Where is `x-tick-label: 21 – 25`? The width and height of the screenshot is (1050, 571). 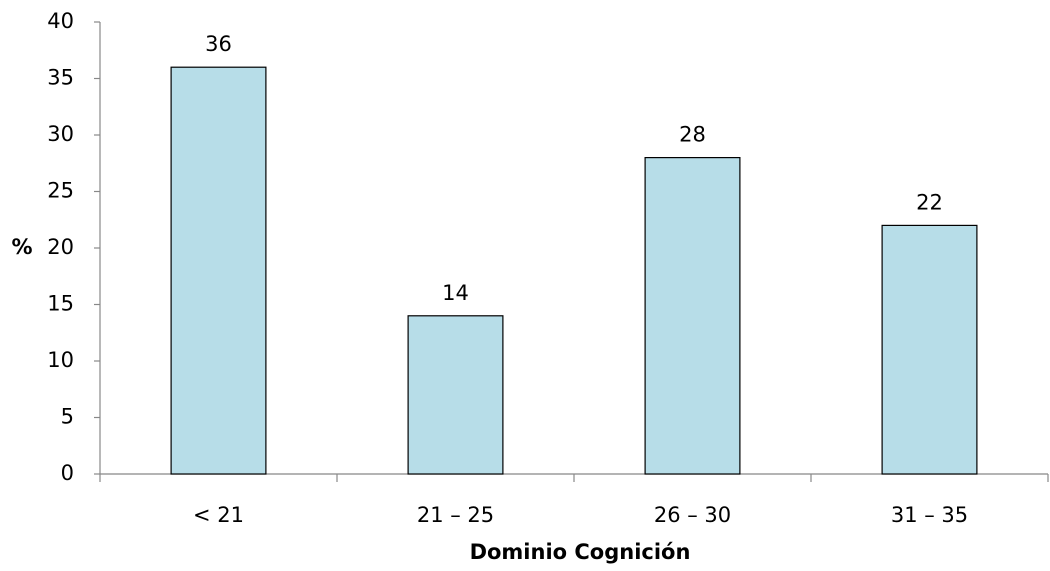
x-tick-label: 21 – 25 is located at coordinates (455, 515).